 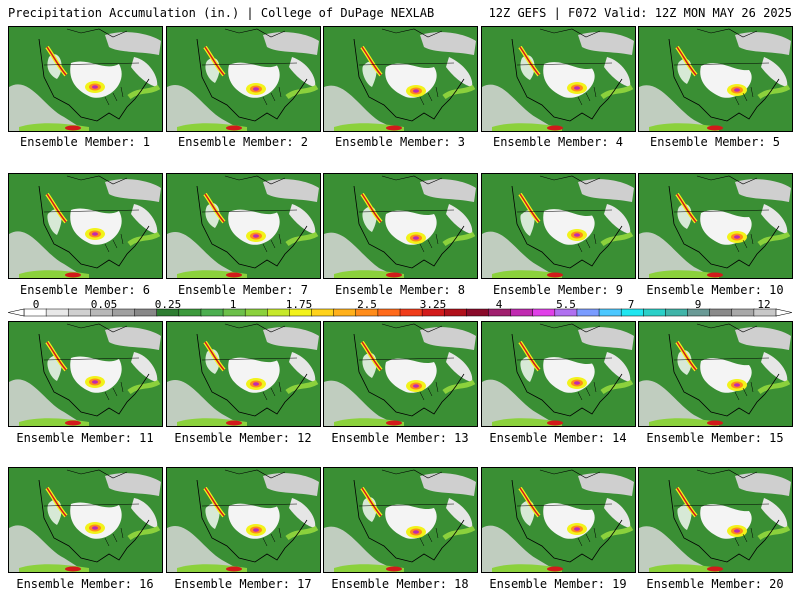 What do you see at coordinates (367, 304) in the screenshot?
I see `colorbar-tick-label: 2.5` at bounding box center [367, 304].